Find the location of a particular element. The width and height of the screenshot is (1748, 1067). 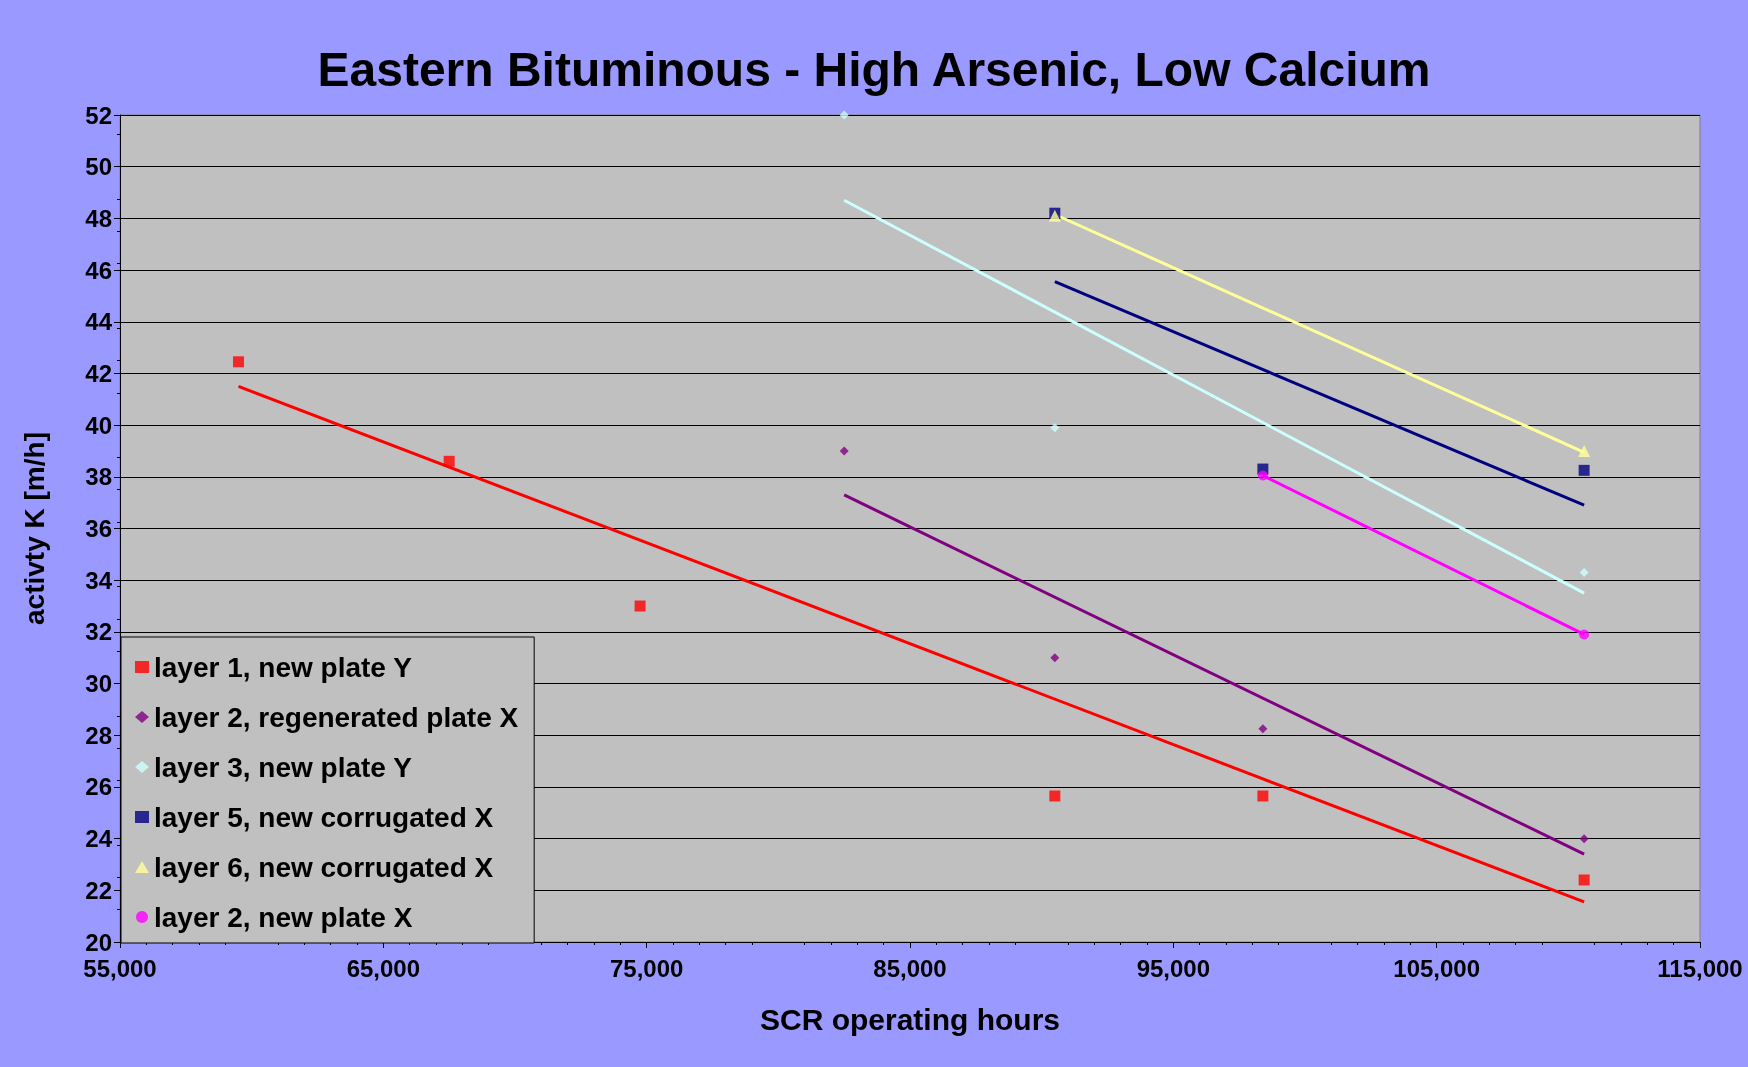

y-tick-label: 38 is located at coordinates (98, 477).